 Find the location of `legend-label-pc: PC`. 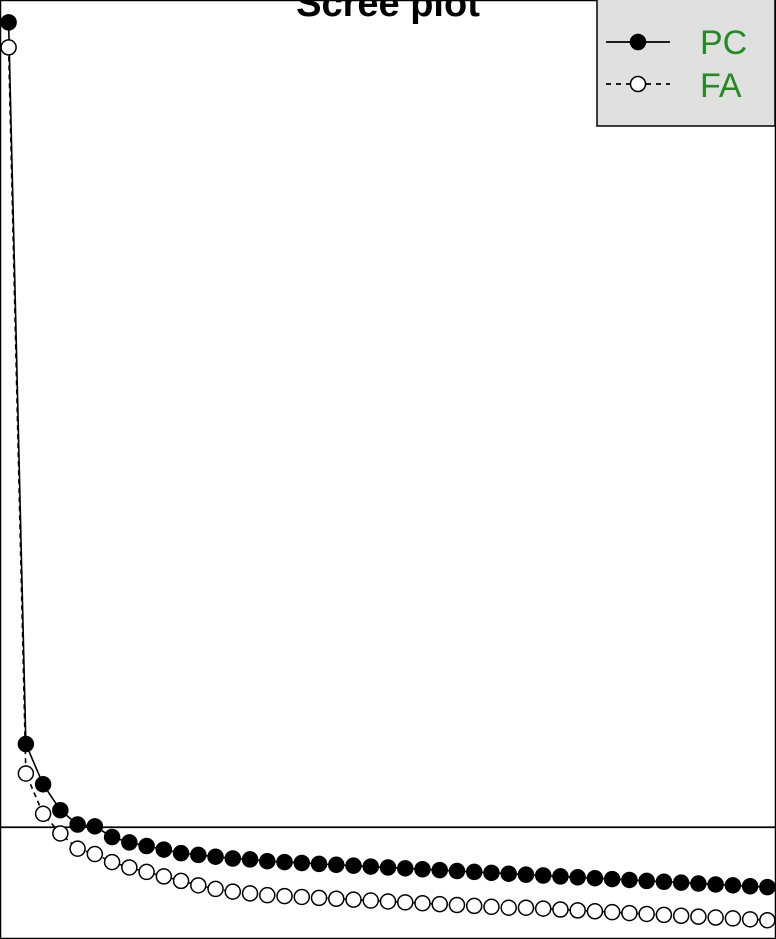

legend-label-pc: PC is located at coordinates (723, 43).